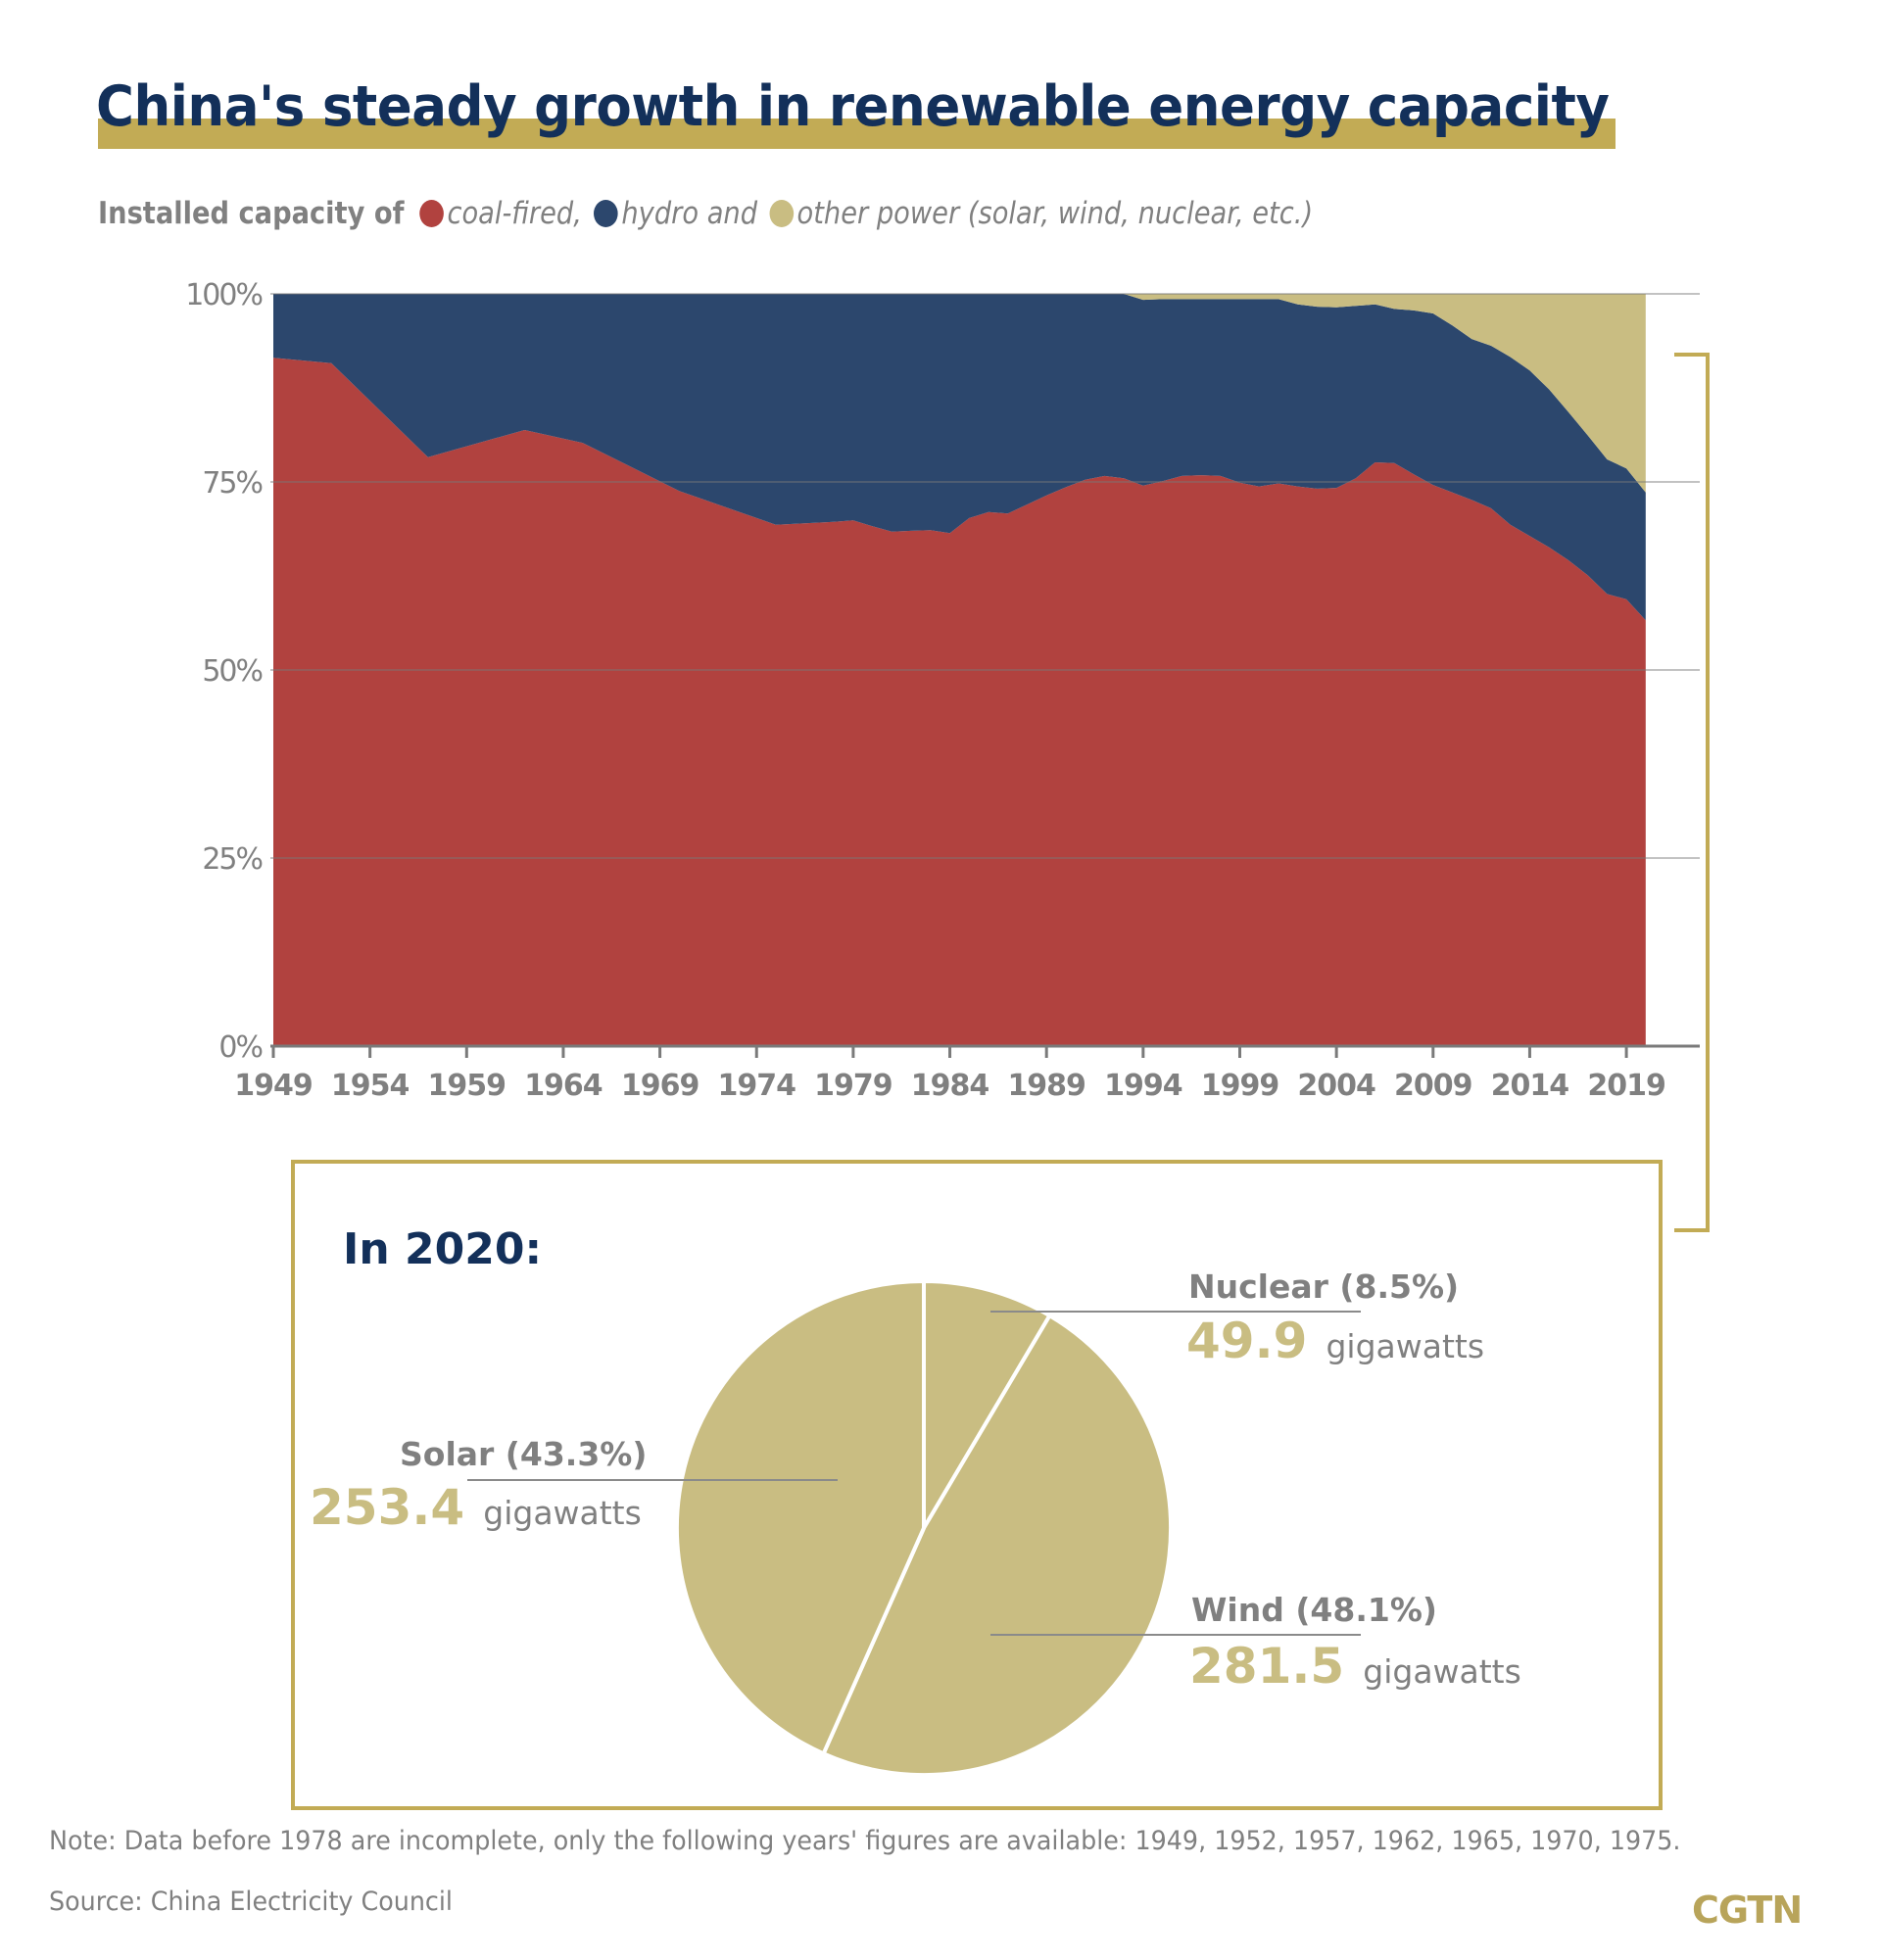 The image size is (1881, 1960). Describe the element at coordinates (1530, 1086) in the screenshot. I see `x-tick-label: 2014` at that location.